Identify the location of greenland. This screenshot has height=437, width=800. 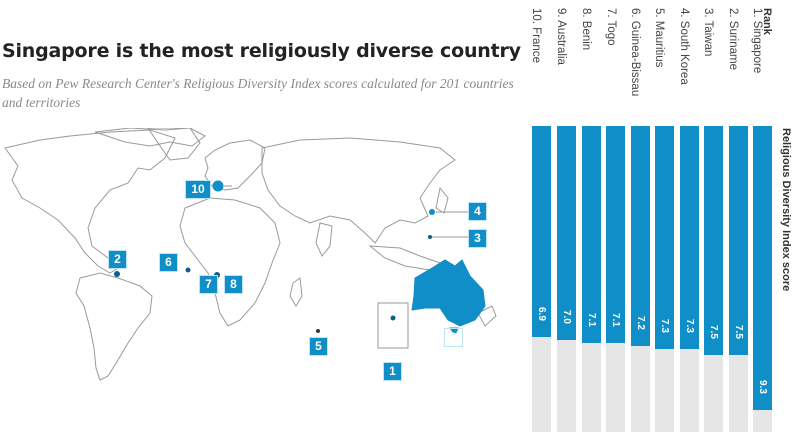
(174, 144).